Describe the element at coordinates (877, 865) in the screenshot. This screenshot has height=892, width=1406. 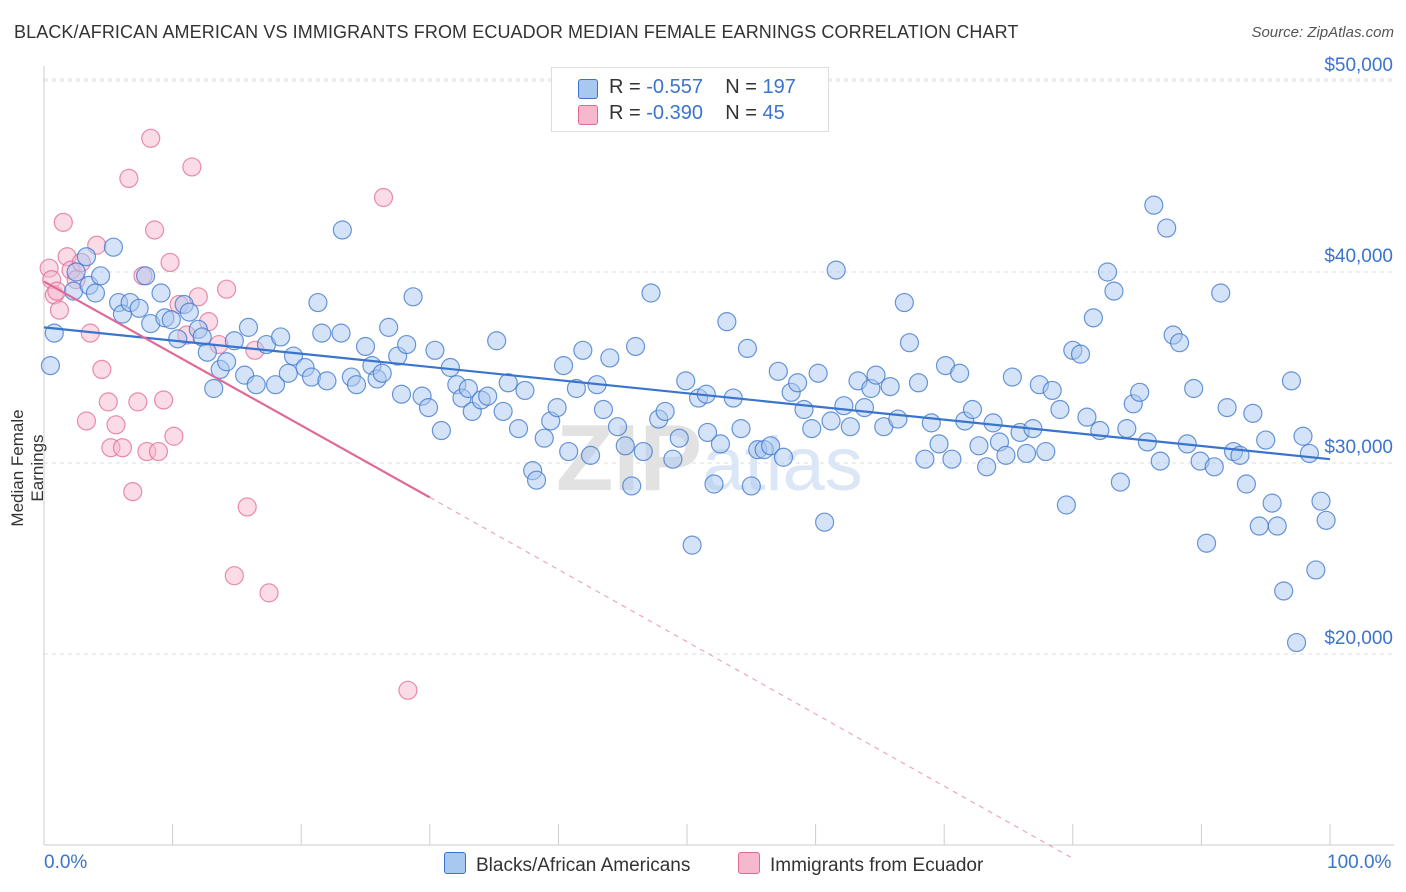
I see `legend-label-ecuador: Immigrants from Ecuador` at that location.